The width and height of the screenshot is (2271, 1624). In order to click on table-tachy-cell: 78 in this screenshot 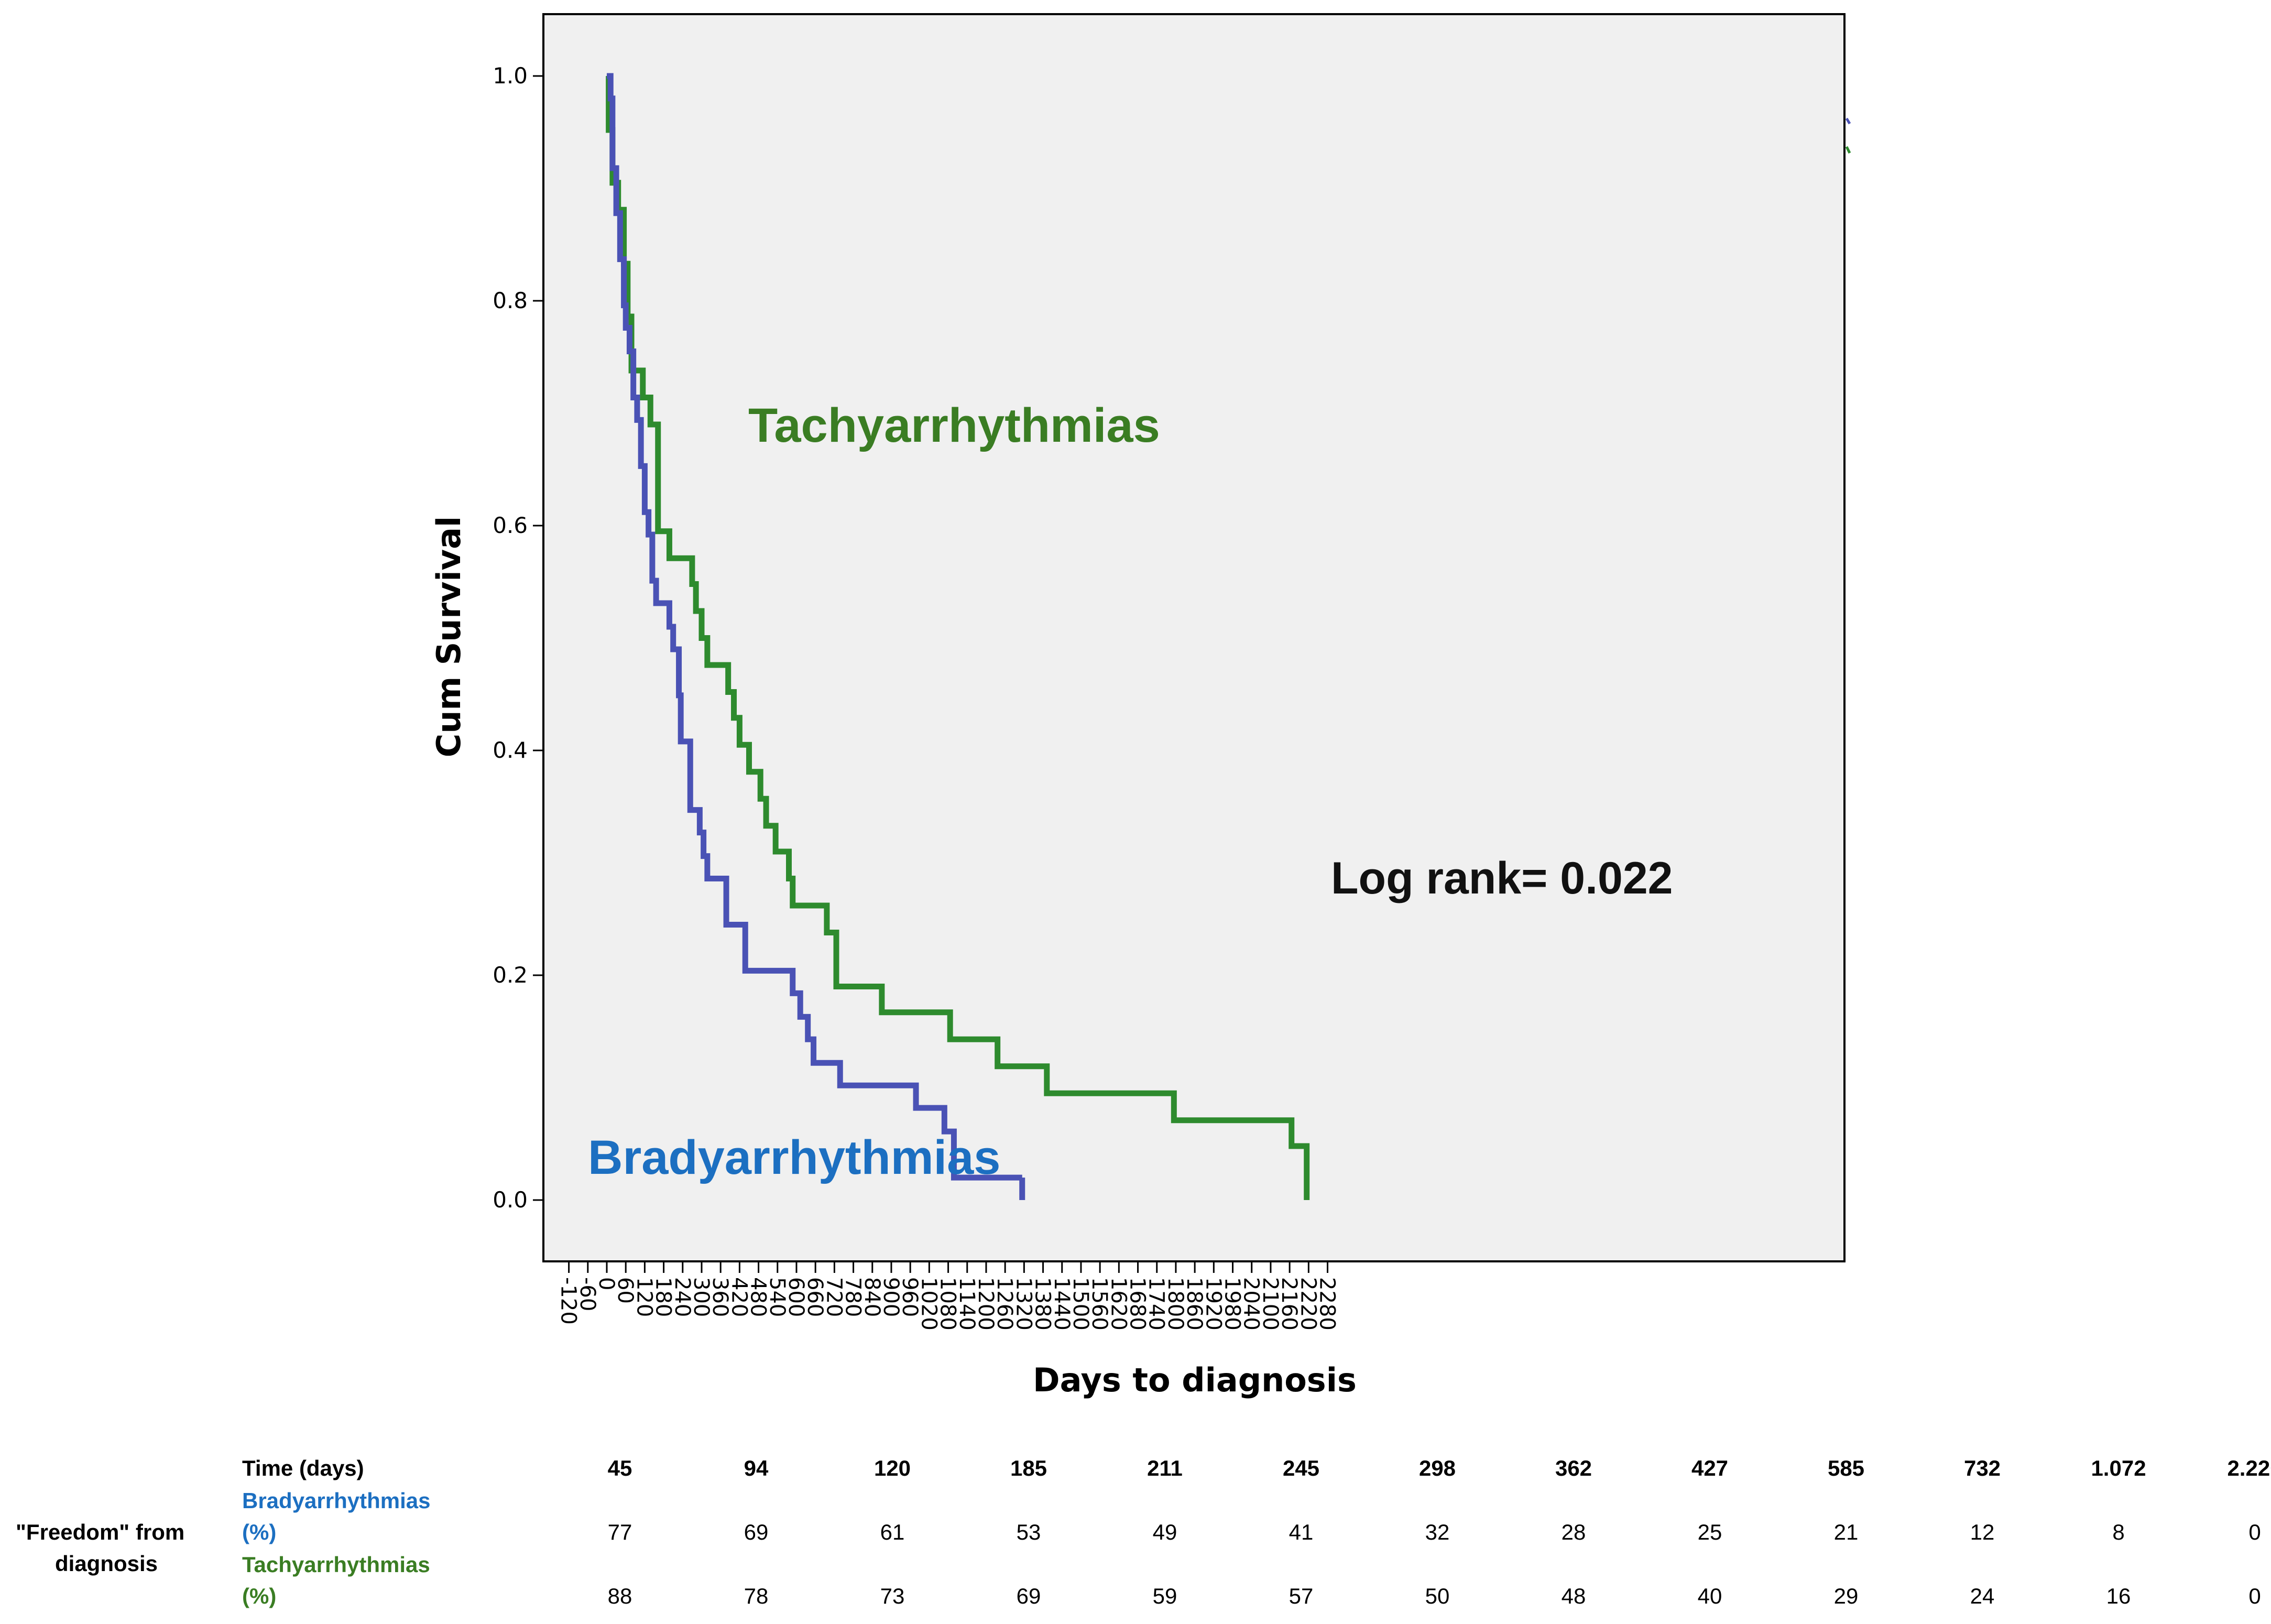, I will do `click(756, 1596)`.